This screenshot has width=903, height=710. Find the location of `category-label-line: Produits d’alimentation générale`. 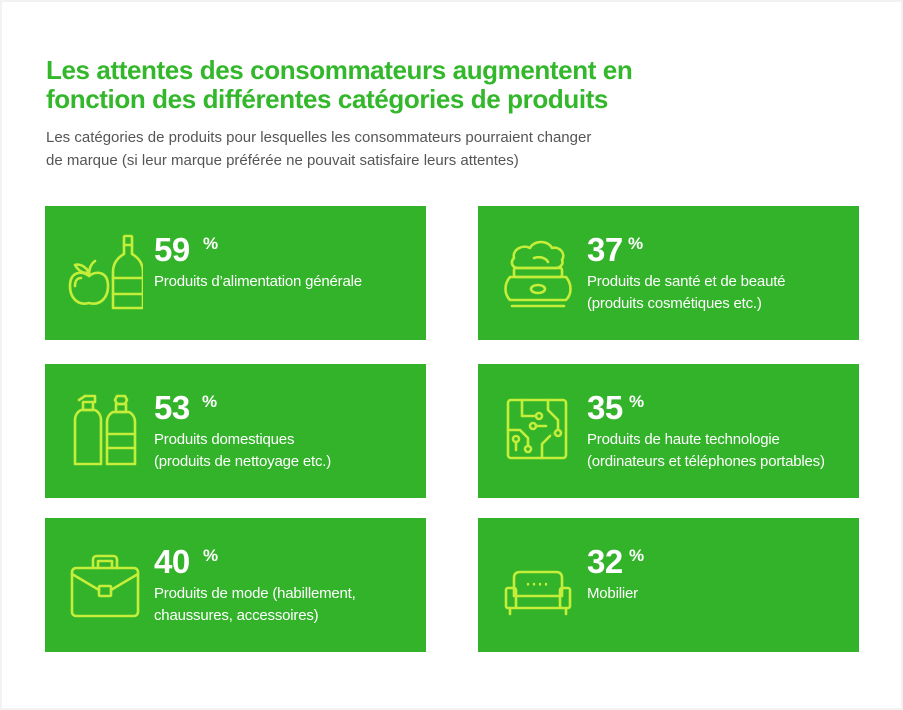

category-label-line: Produits d’alimentation générale is located at coordinates (258, 281).